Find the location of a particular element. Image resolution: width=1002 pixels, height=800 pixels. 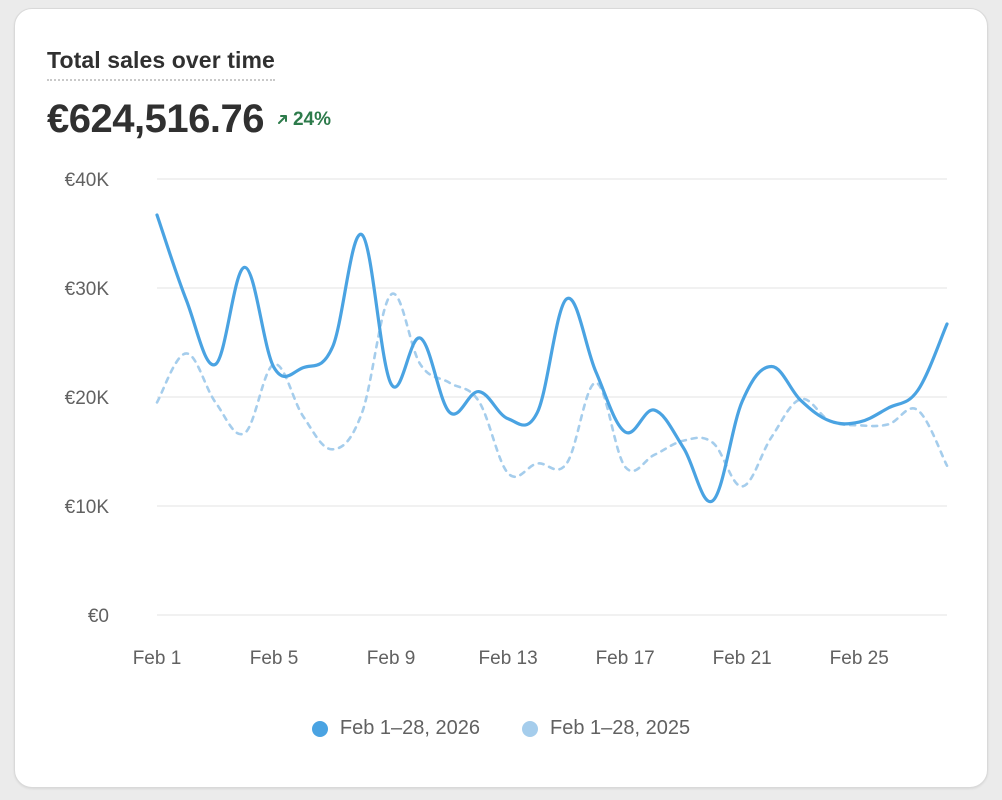

arrow-up-right-icon is located at coordinates (282, 119).